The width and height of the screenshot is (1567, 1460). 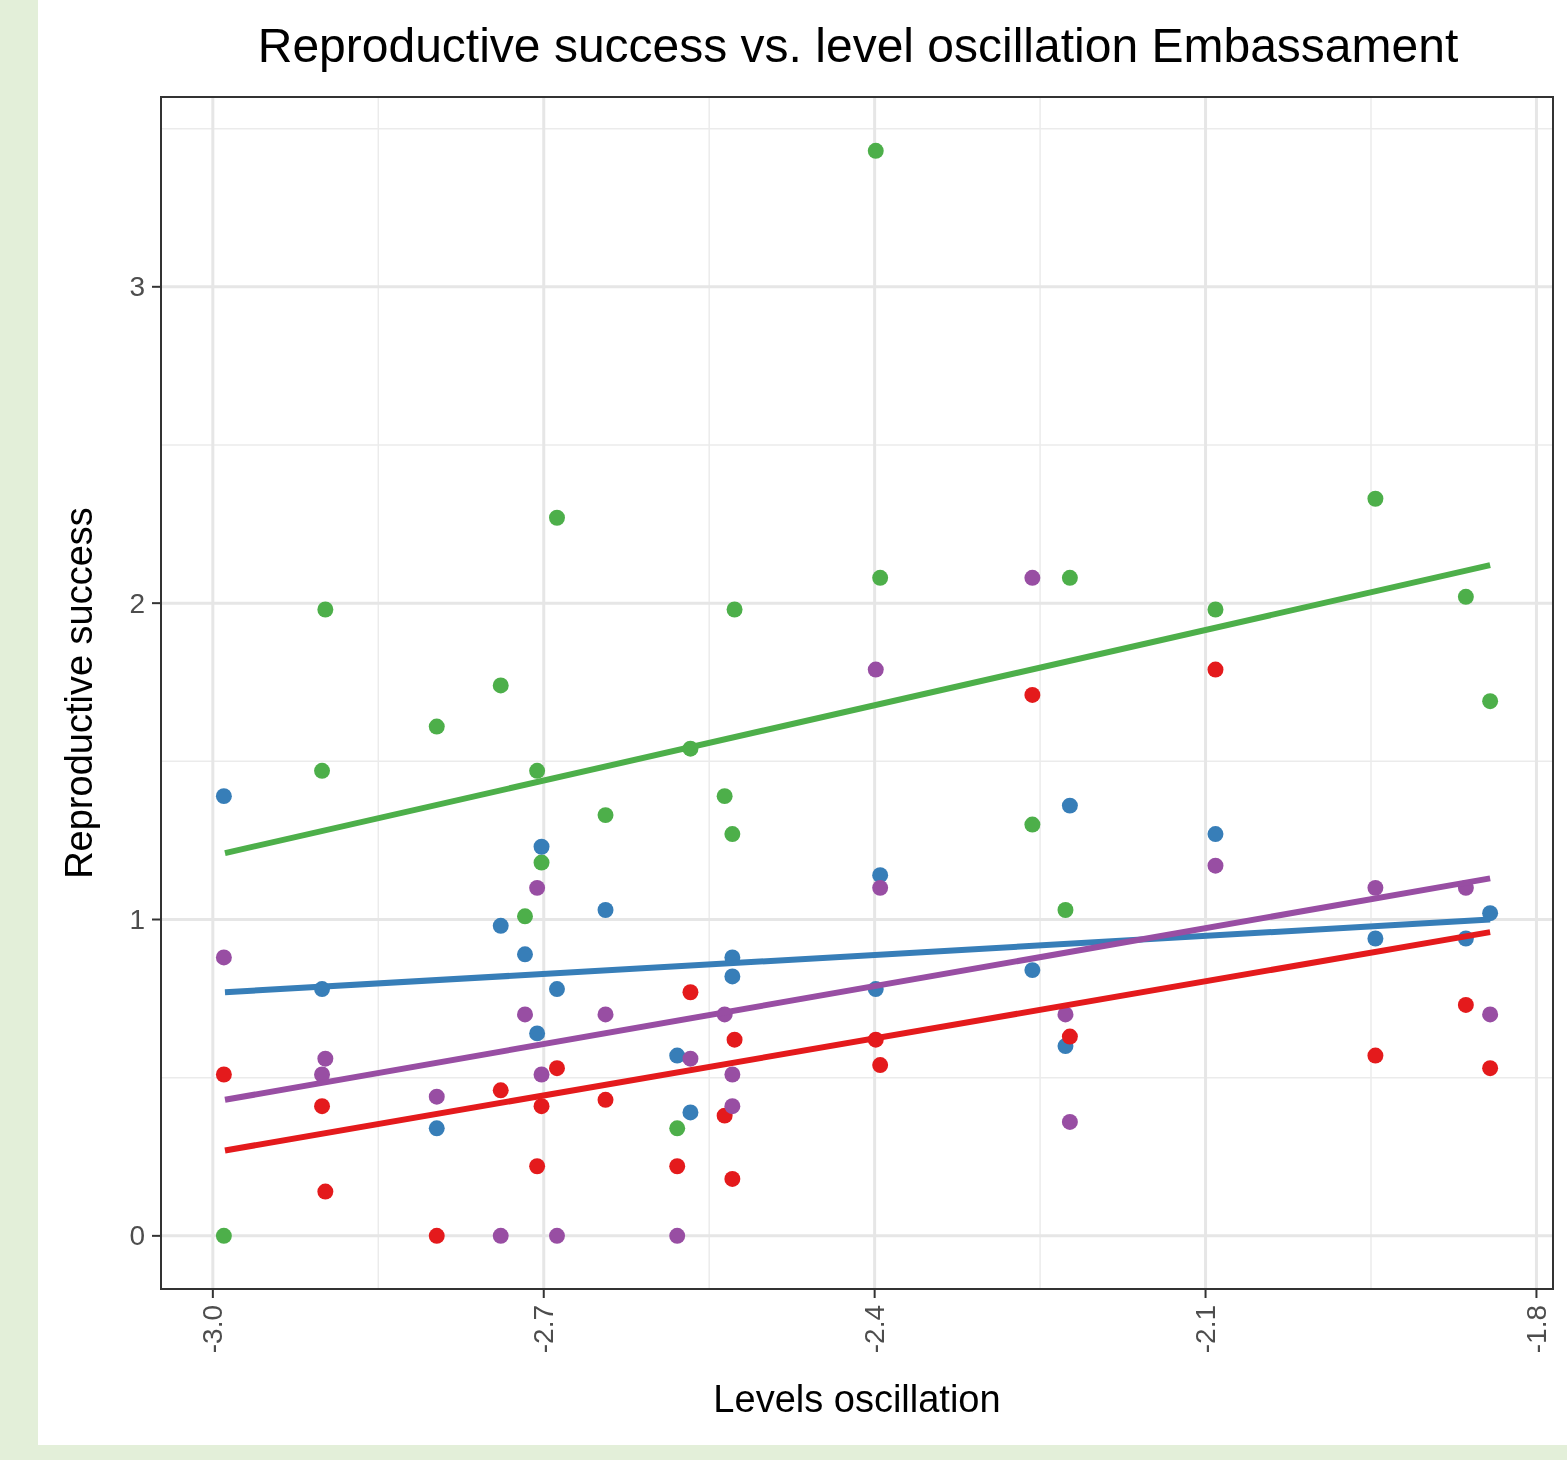 What do you see at coordinates (137, 603) in the screenshot?
I see `y-tick-label: 2` at bounding box center [137, 603].